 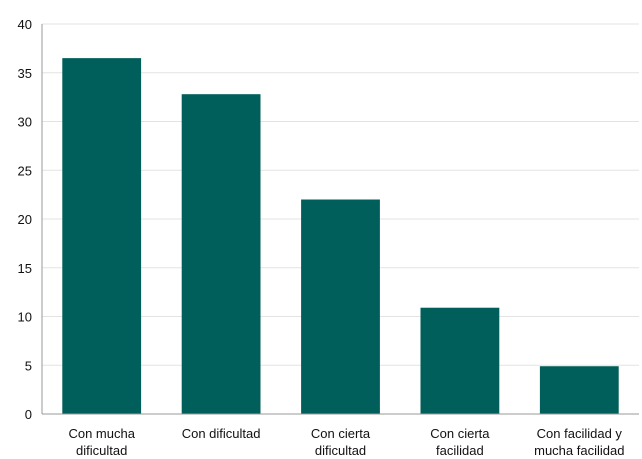 I want to click on y-tick-label: 35, so click(x=25, y=73).